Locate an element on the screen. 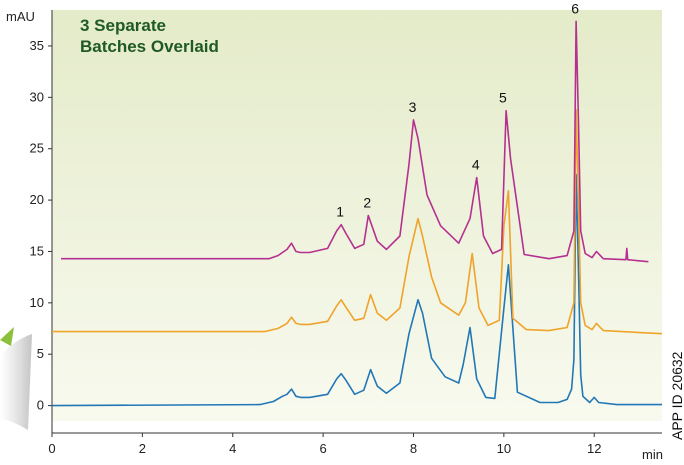 The width and height of the screenshot is (684, 465). y-tick-label: 5 is located at coordinates (40, 353).